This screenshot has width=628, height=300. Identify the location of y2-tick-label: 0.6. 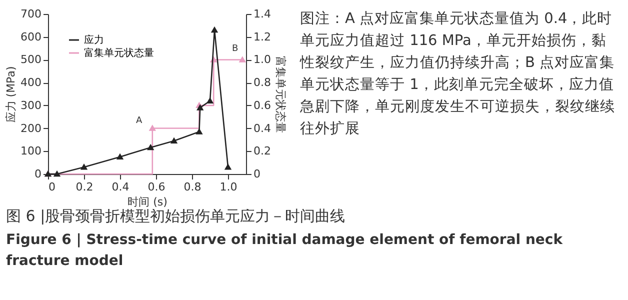
(262, 105).